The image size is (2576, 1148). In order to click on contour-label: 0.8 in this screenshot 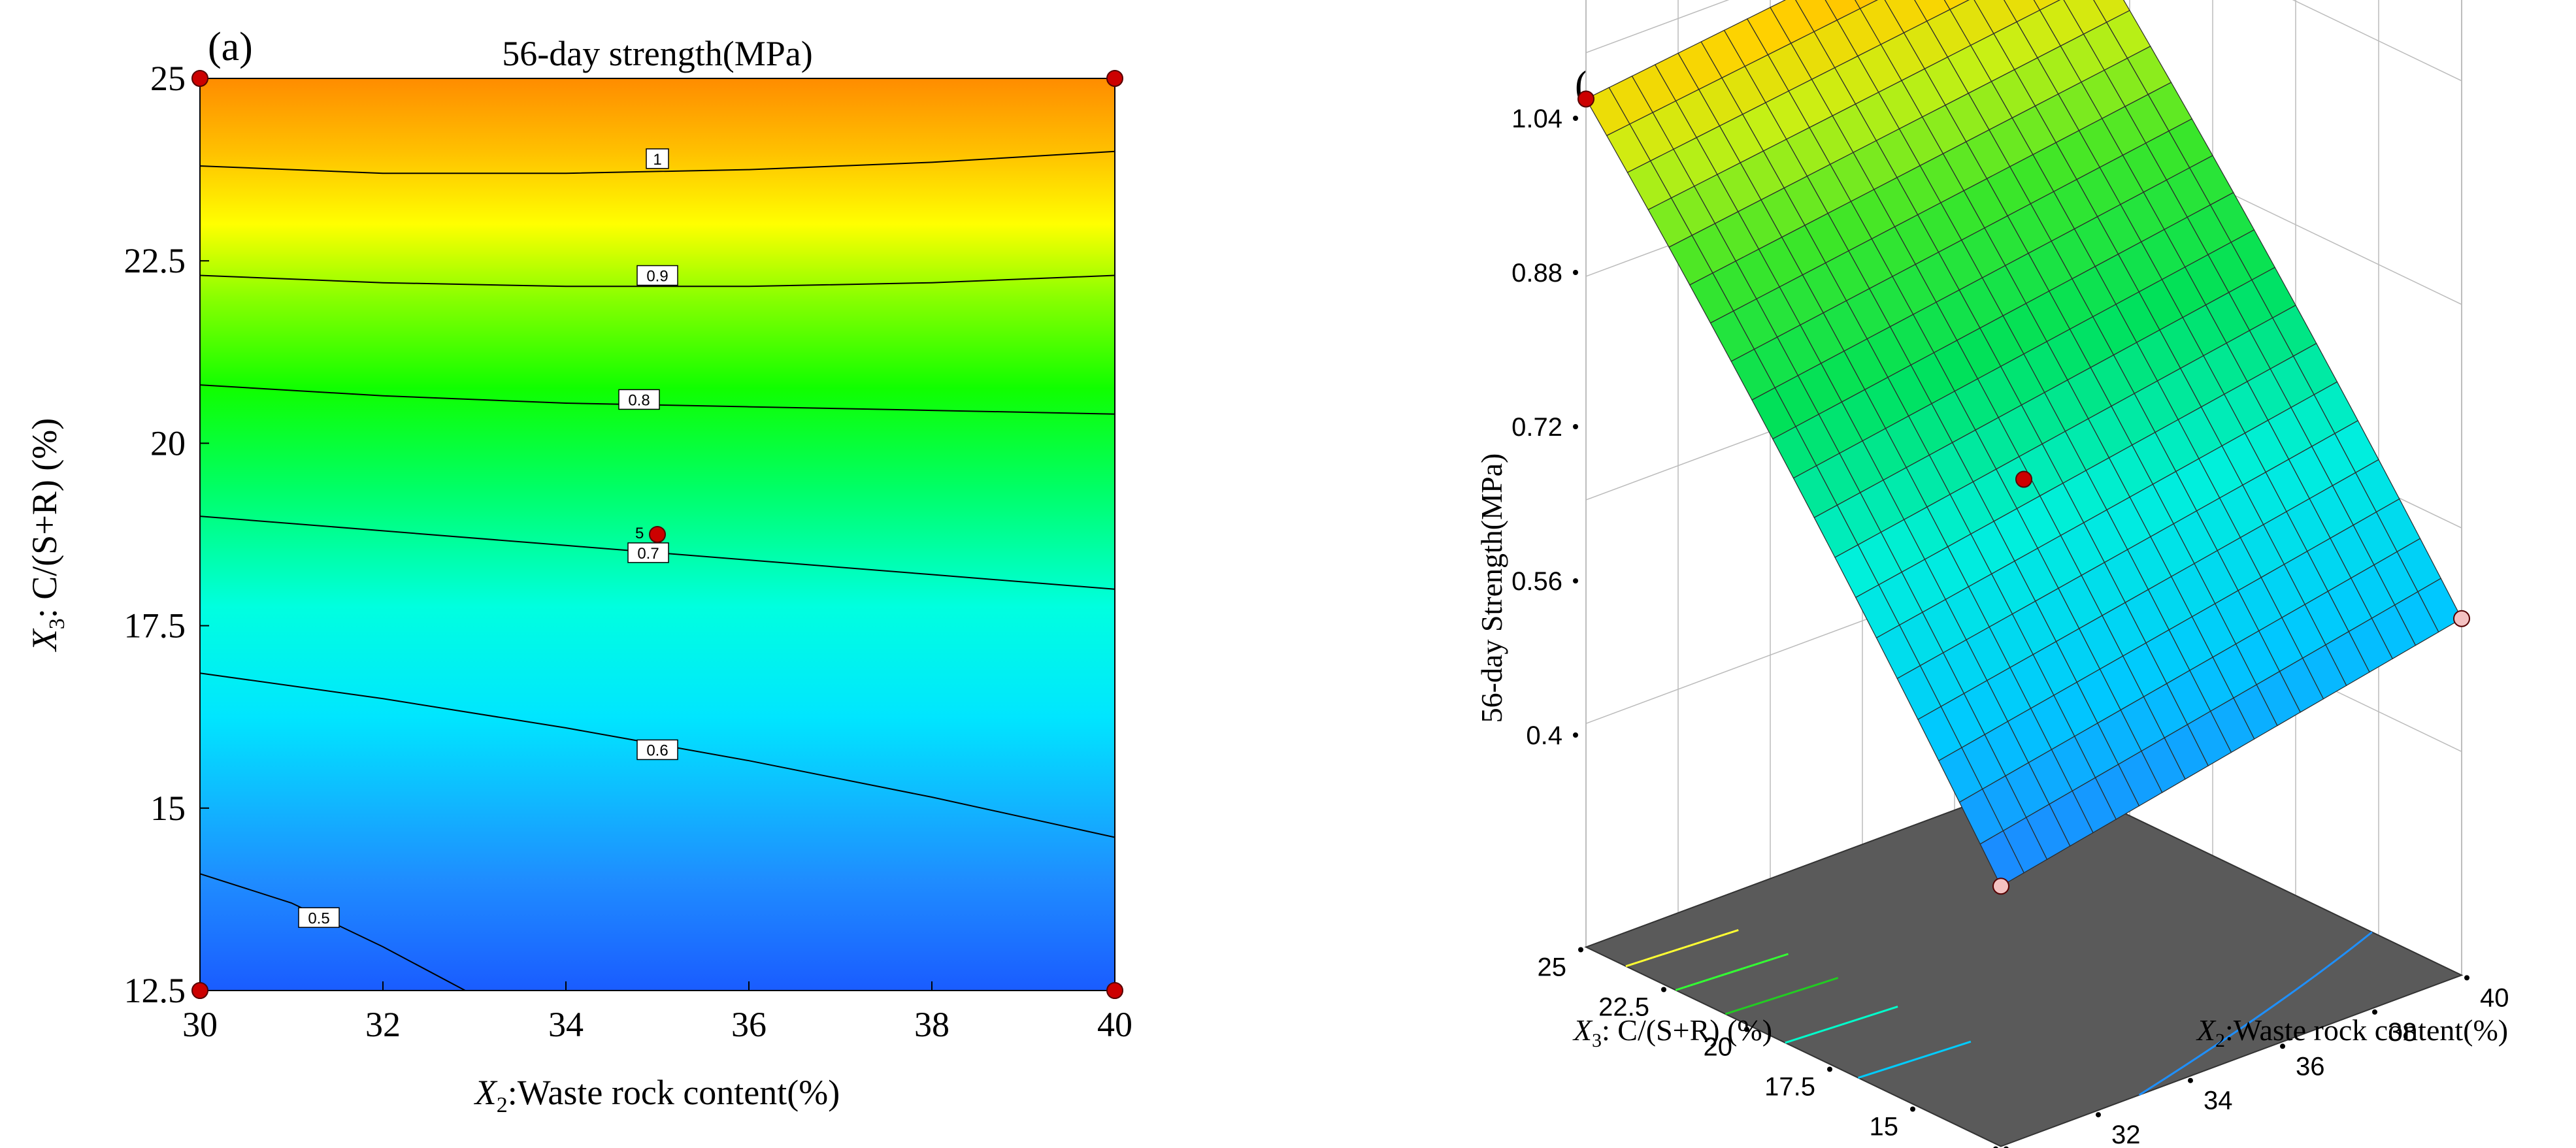, I will do `click(639, 400)`.